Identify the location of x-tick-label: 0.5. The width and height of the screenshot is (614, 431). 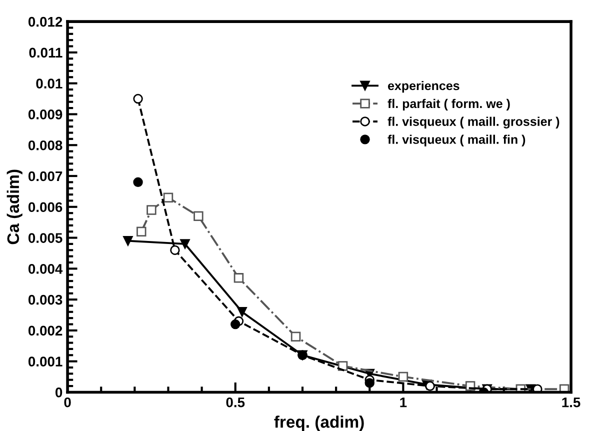
(235, 402).